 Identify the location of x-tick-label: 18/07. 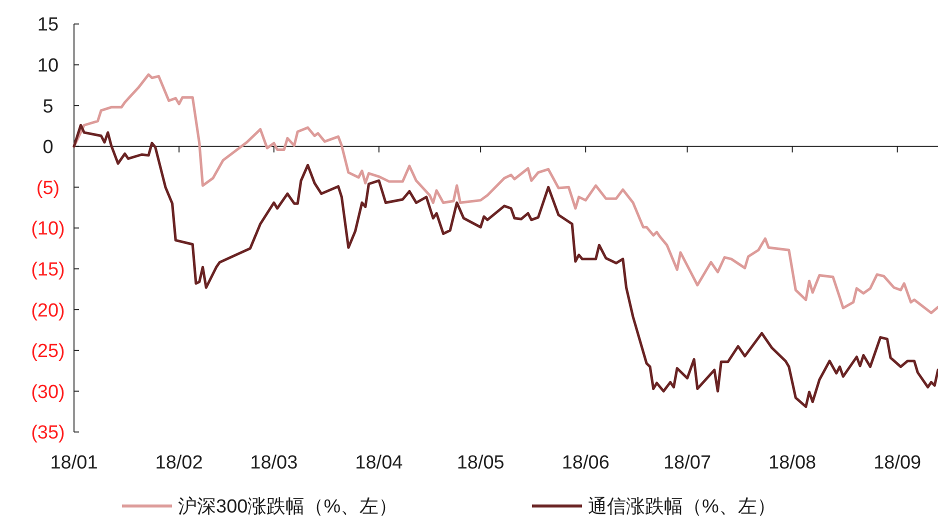
(687, 463).